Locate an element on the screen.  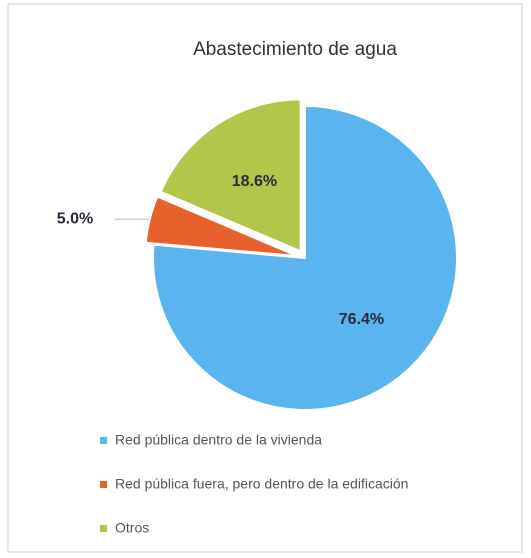
value-label: 76.4% is located at coordinates (361, 319).